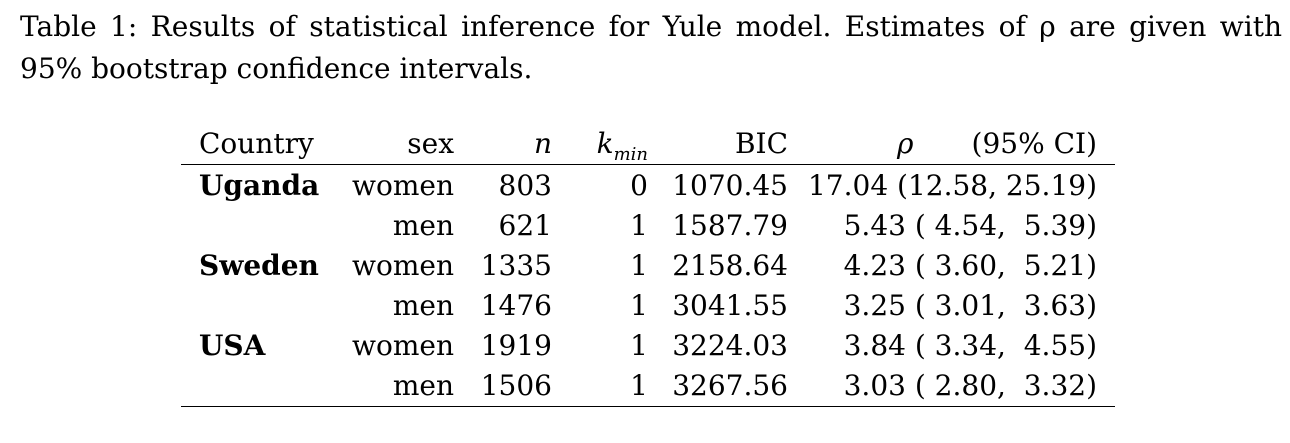  I want to click on header-rho: ρ, so click(905, 143).